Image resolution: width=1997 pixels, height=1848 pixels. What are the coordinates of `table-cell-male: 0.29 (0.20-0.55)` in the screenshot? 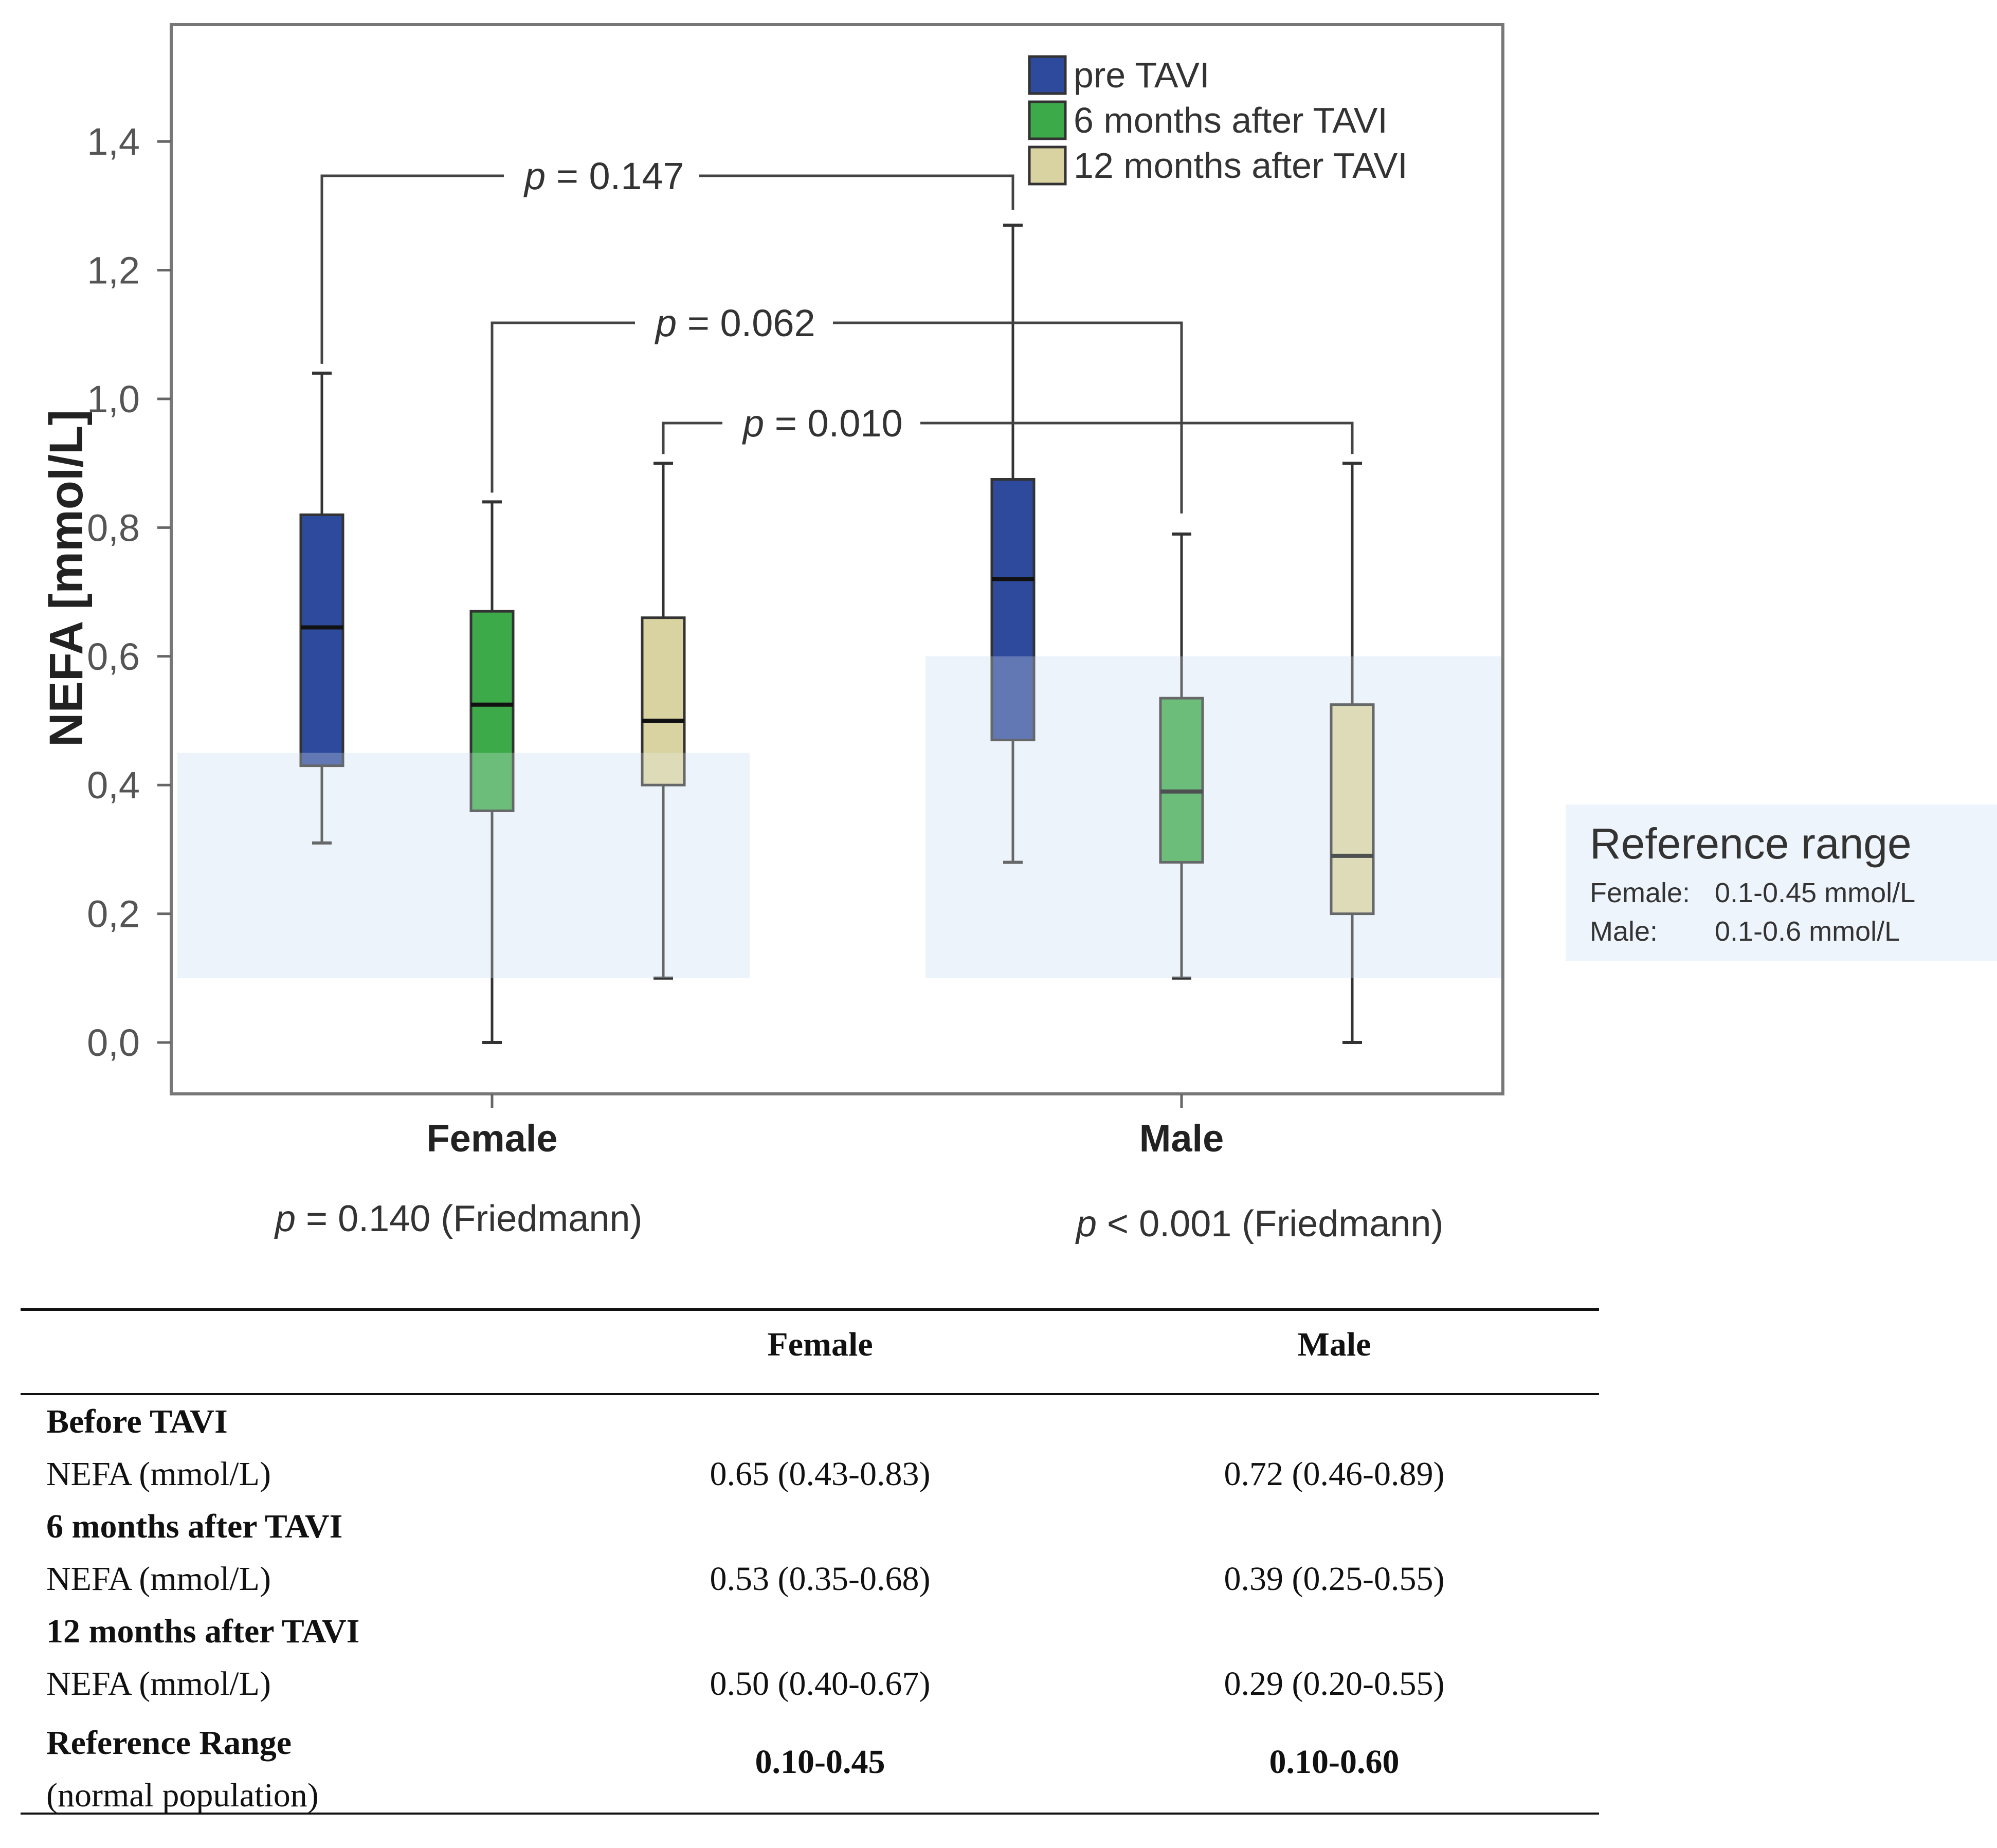 It's located at (1335, 1684).